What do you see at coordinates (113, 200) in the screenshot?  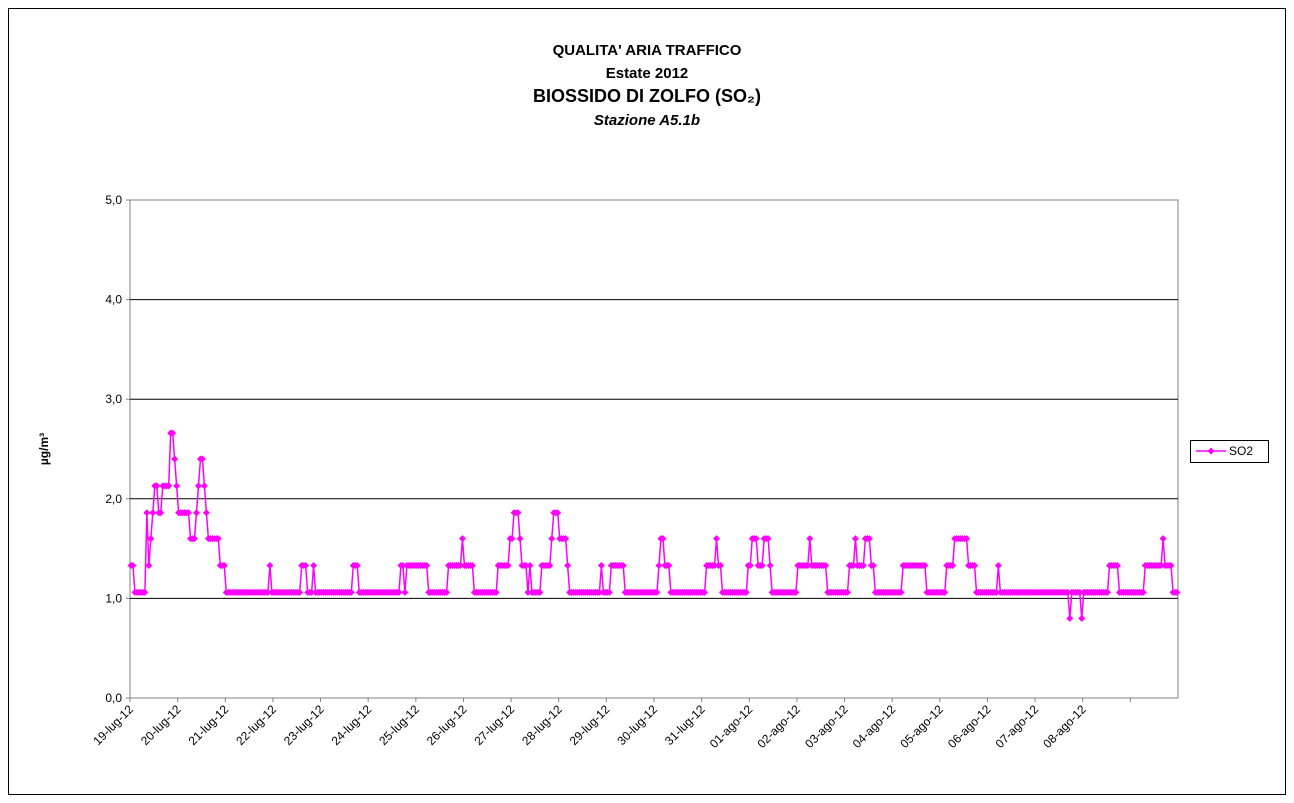 I see `y-tick-label: 5,0` at bounding box center [113, 200].